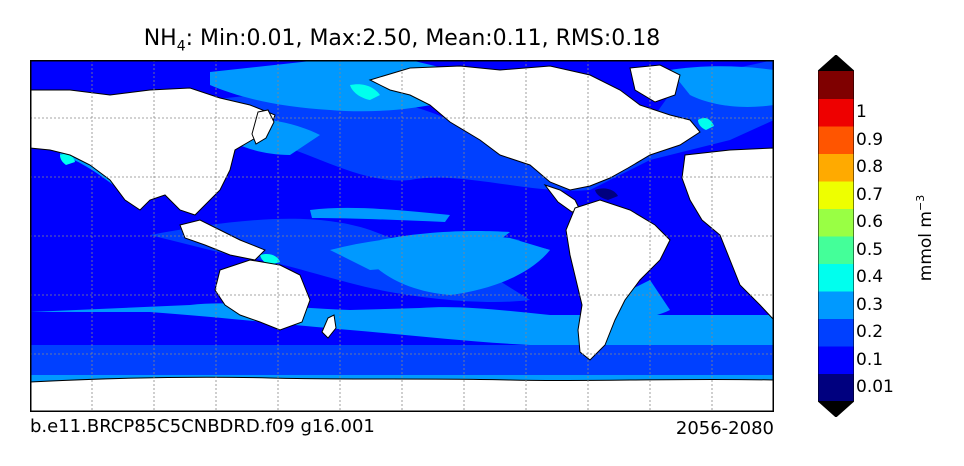 The image size is (964, 466). Describe the element at coordinates (329, 326) in the screenshot. I see `land-new-zealand` at that location.